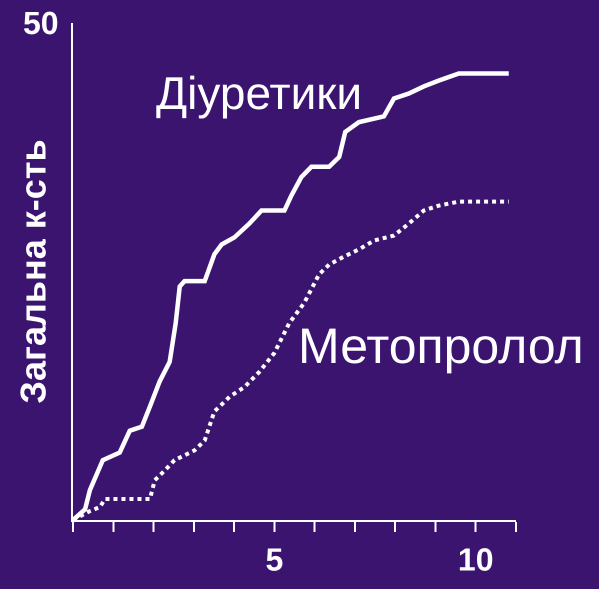  Describe the element at coordinates (41, 23) in the screenshot. I see `text: 50` at that location.